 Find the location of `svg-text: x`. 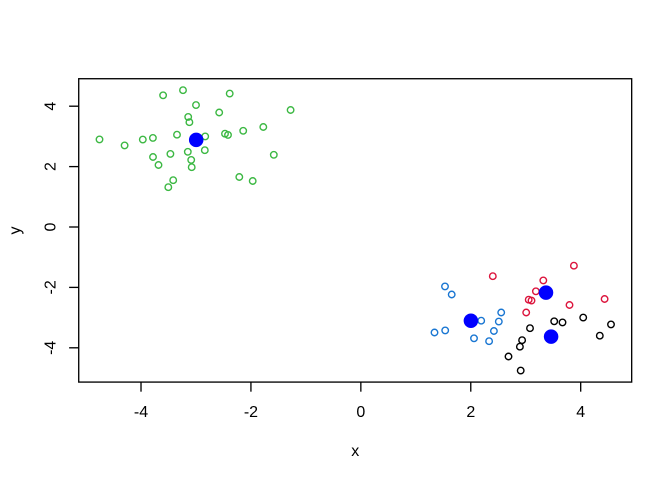

svg-text: x is located at coordinates (355, 451).